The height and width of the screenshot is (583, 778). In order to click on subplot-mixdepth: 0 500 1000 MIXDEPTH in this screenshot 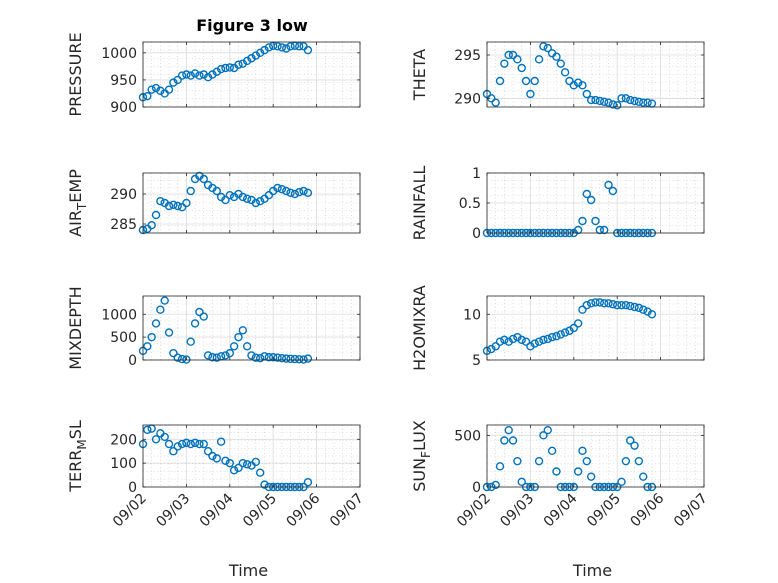, I will do `click(213, 328)`.